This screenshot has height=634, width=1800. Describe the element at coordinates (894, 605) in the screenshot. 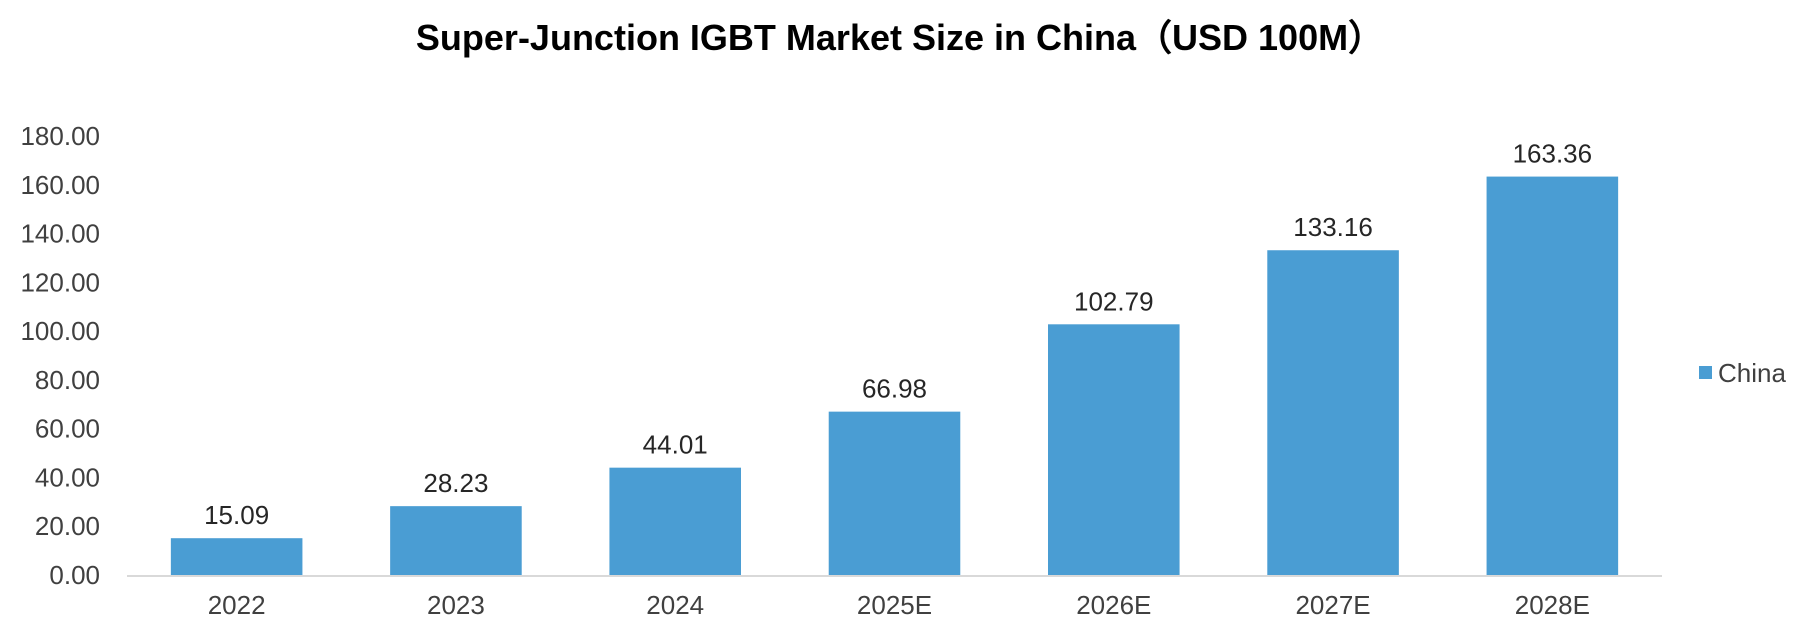

I see `x-tick-label: 2025E` at that location.